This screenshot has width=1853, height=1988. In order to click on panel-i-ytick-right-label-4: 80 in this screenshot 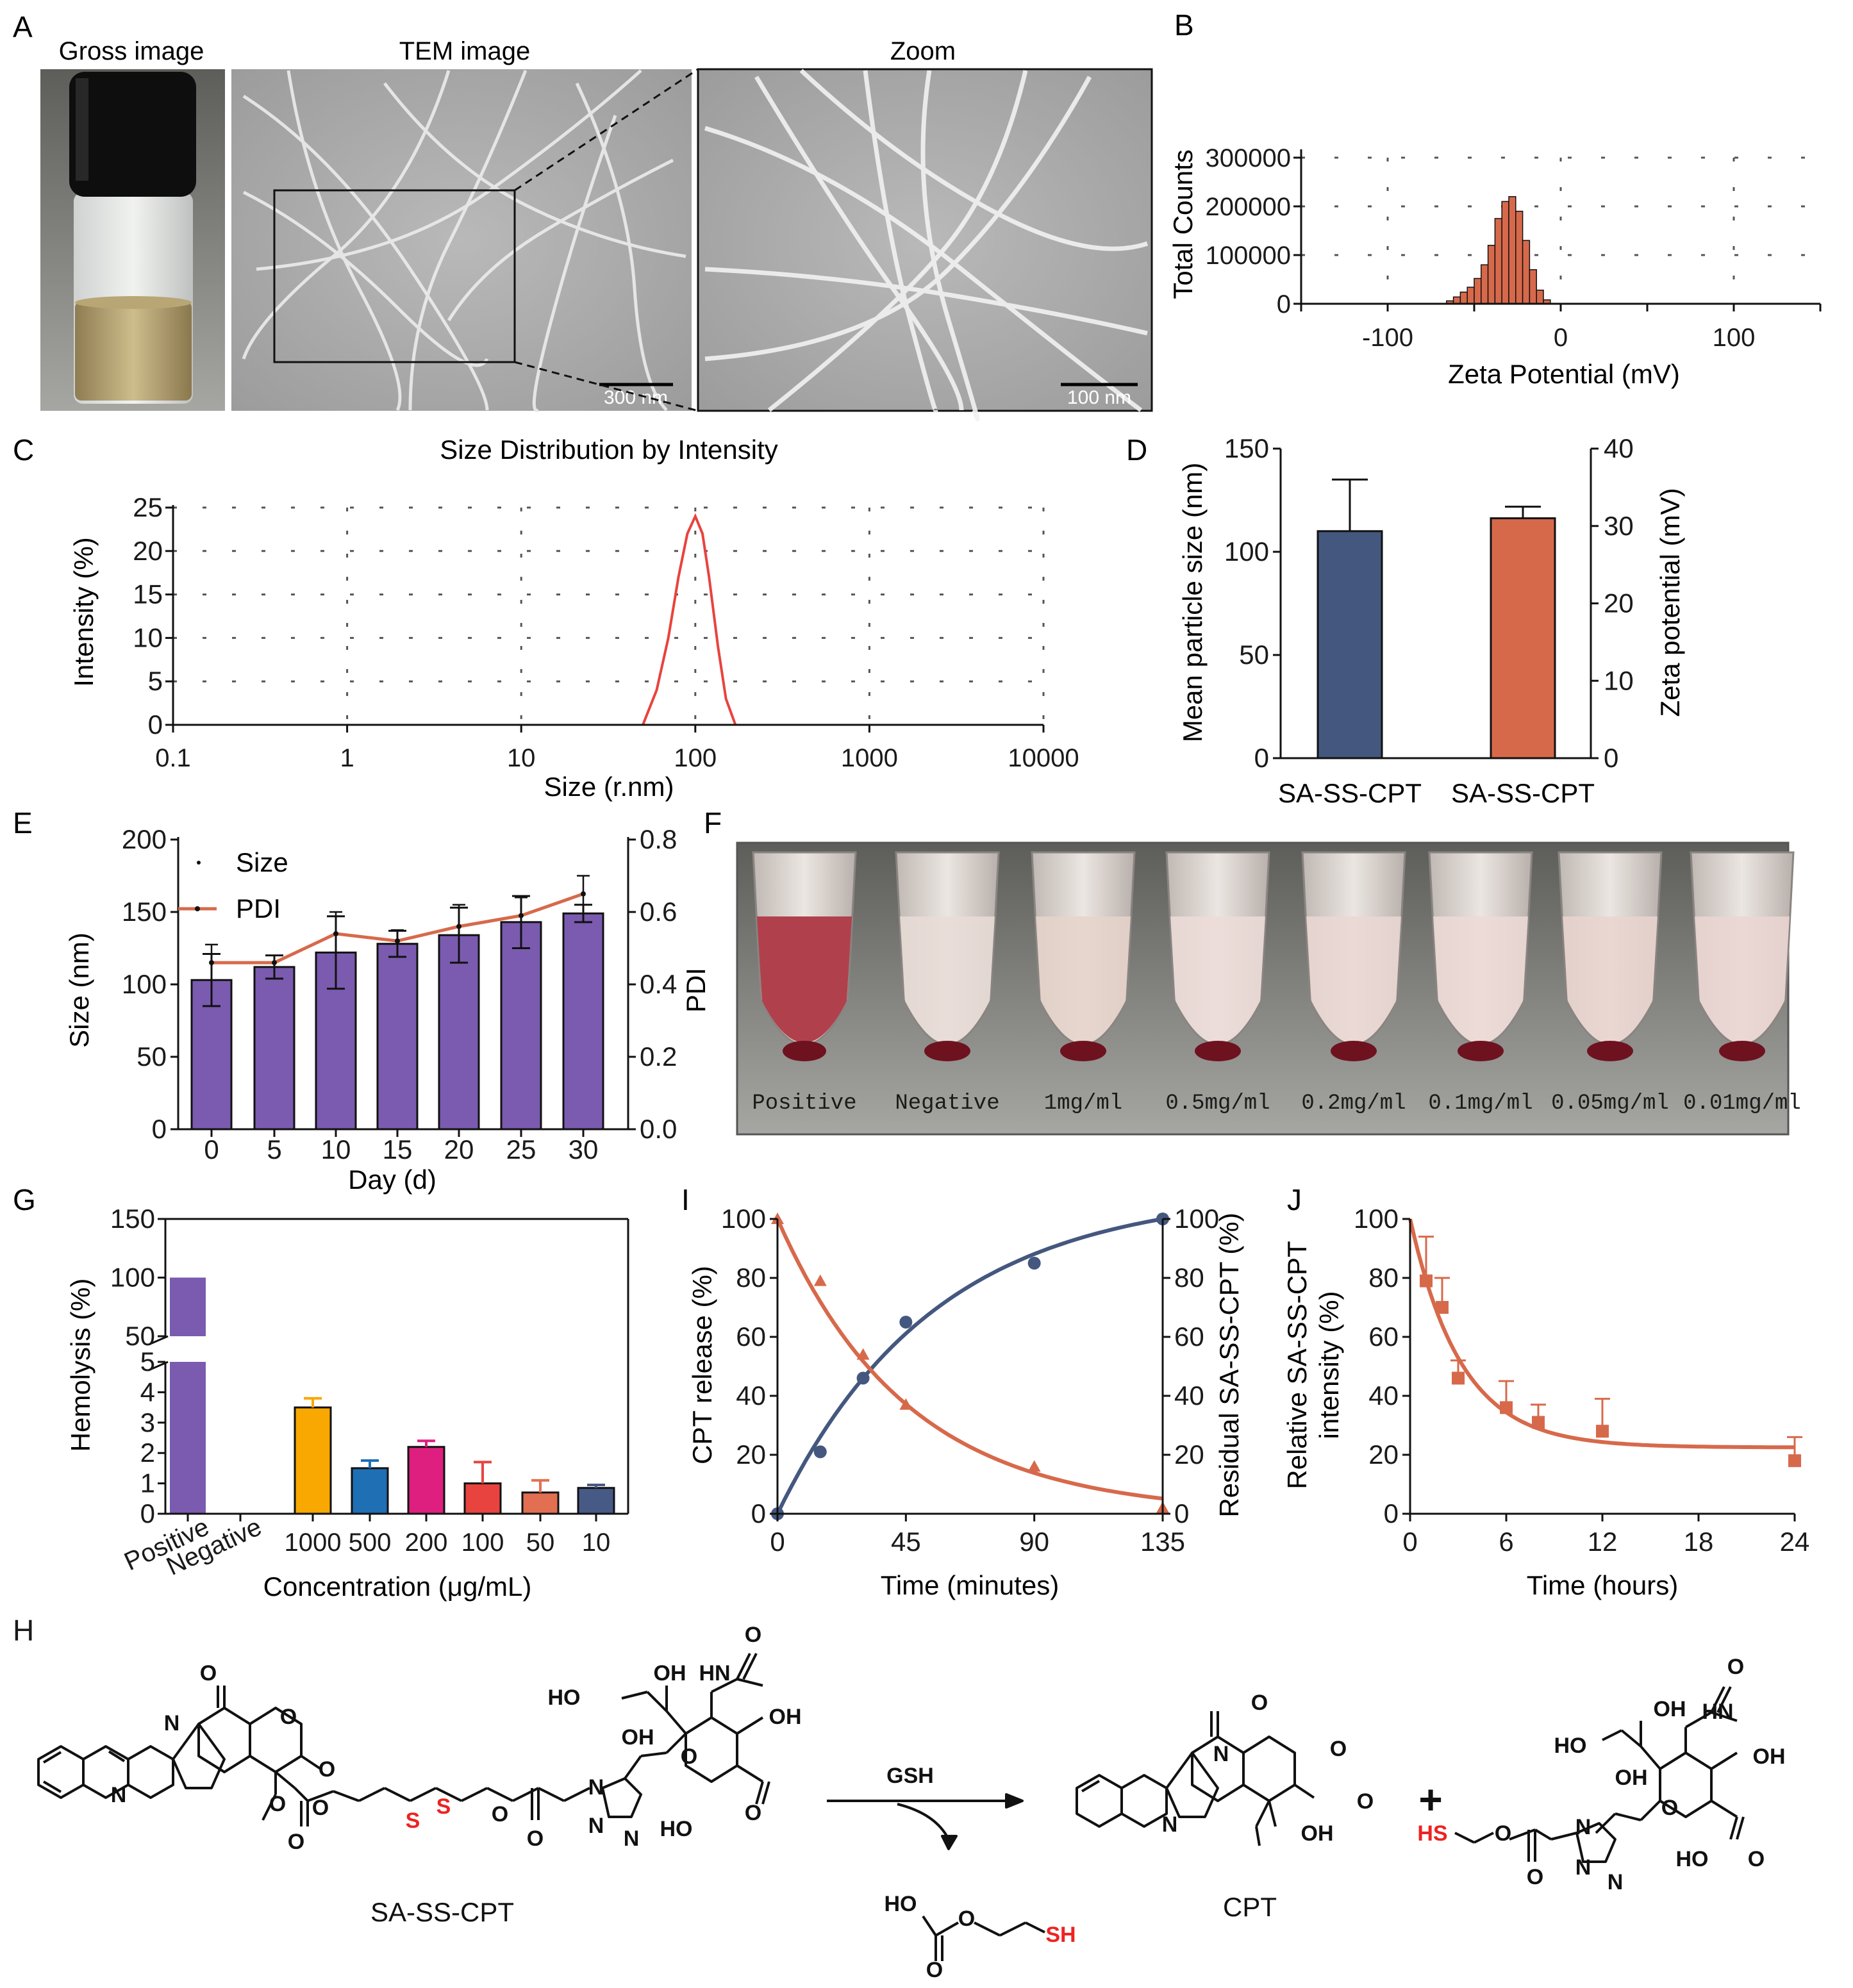, I will do `click(1189, 1278)`.